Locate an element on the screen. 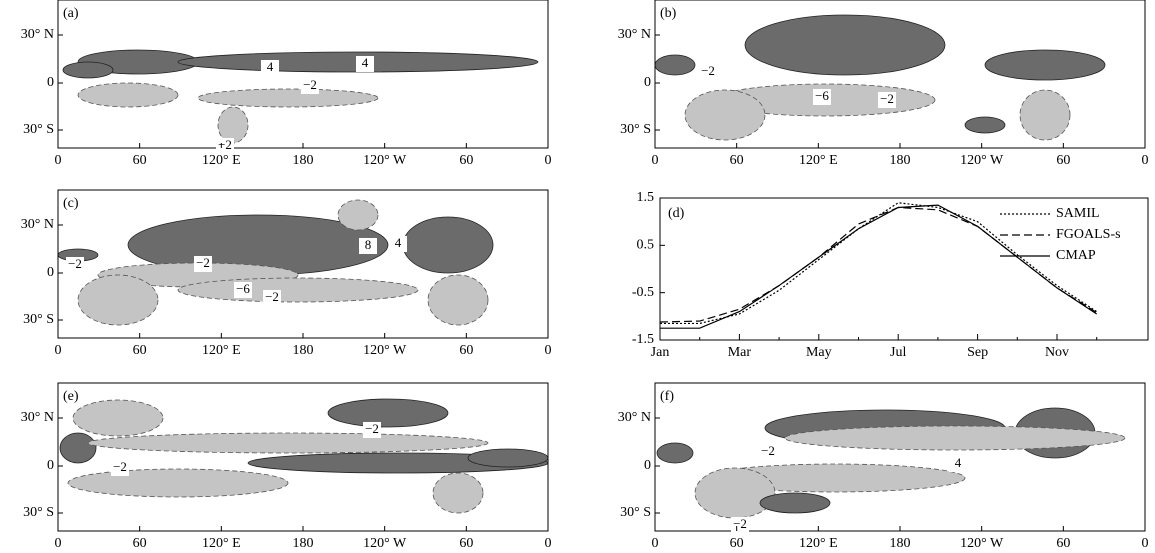 The height and width of the screenshot is (553, 1155). panel-label: (f) is located at coordinates (667, 396).